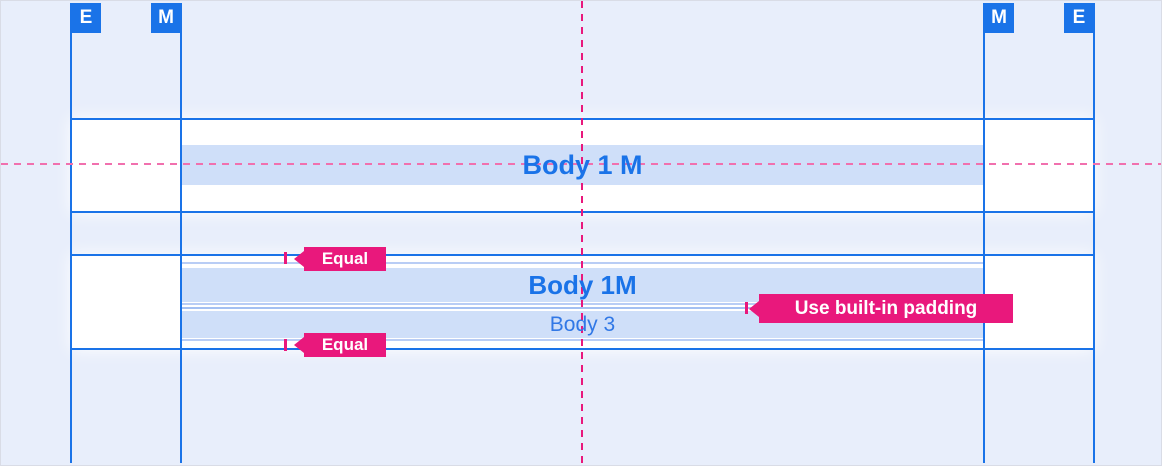 The width and height of the screenshot is (1162, 466). I want to click on row1-body1m-text: Body 1 M, so click(582, 164).